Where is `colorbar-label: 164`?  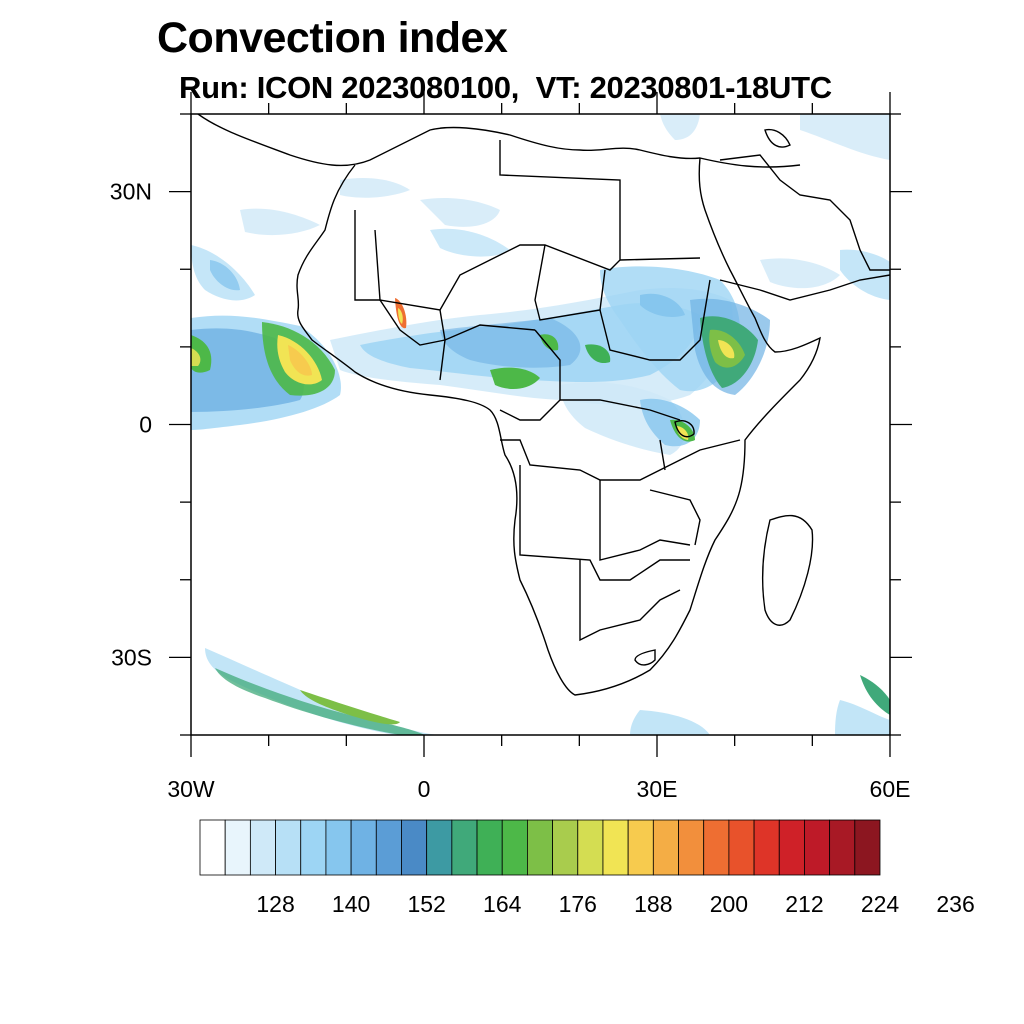
colorbar-label: 164 is located at coordinates (502, 904).